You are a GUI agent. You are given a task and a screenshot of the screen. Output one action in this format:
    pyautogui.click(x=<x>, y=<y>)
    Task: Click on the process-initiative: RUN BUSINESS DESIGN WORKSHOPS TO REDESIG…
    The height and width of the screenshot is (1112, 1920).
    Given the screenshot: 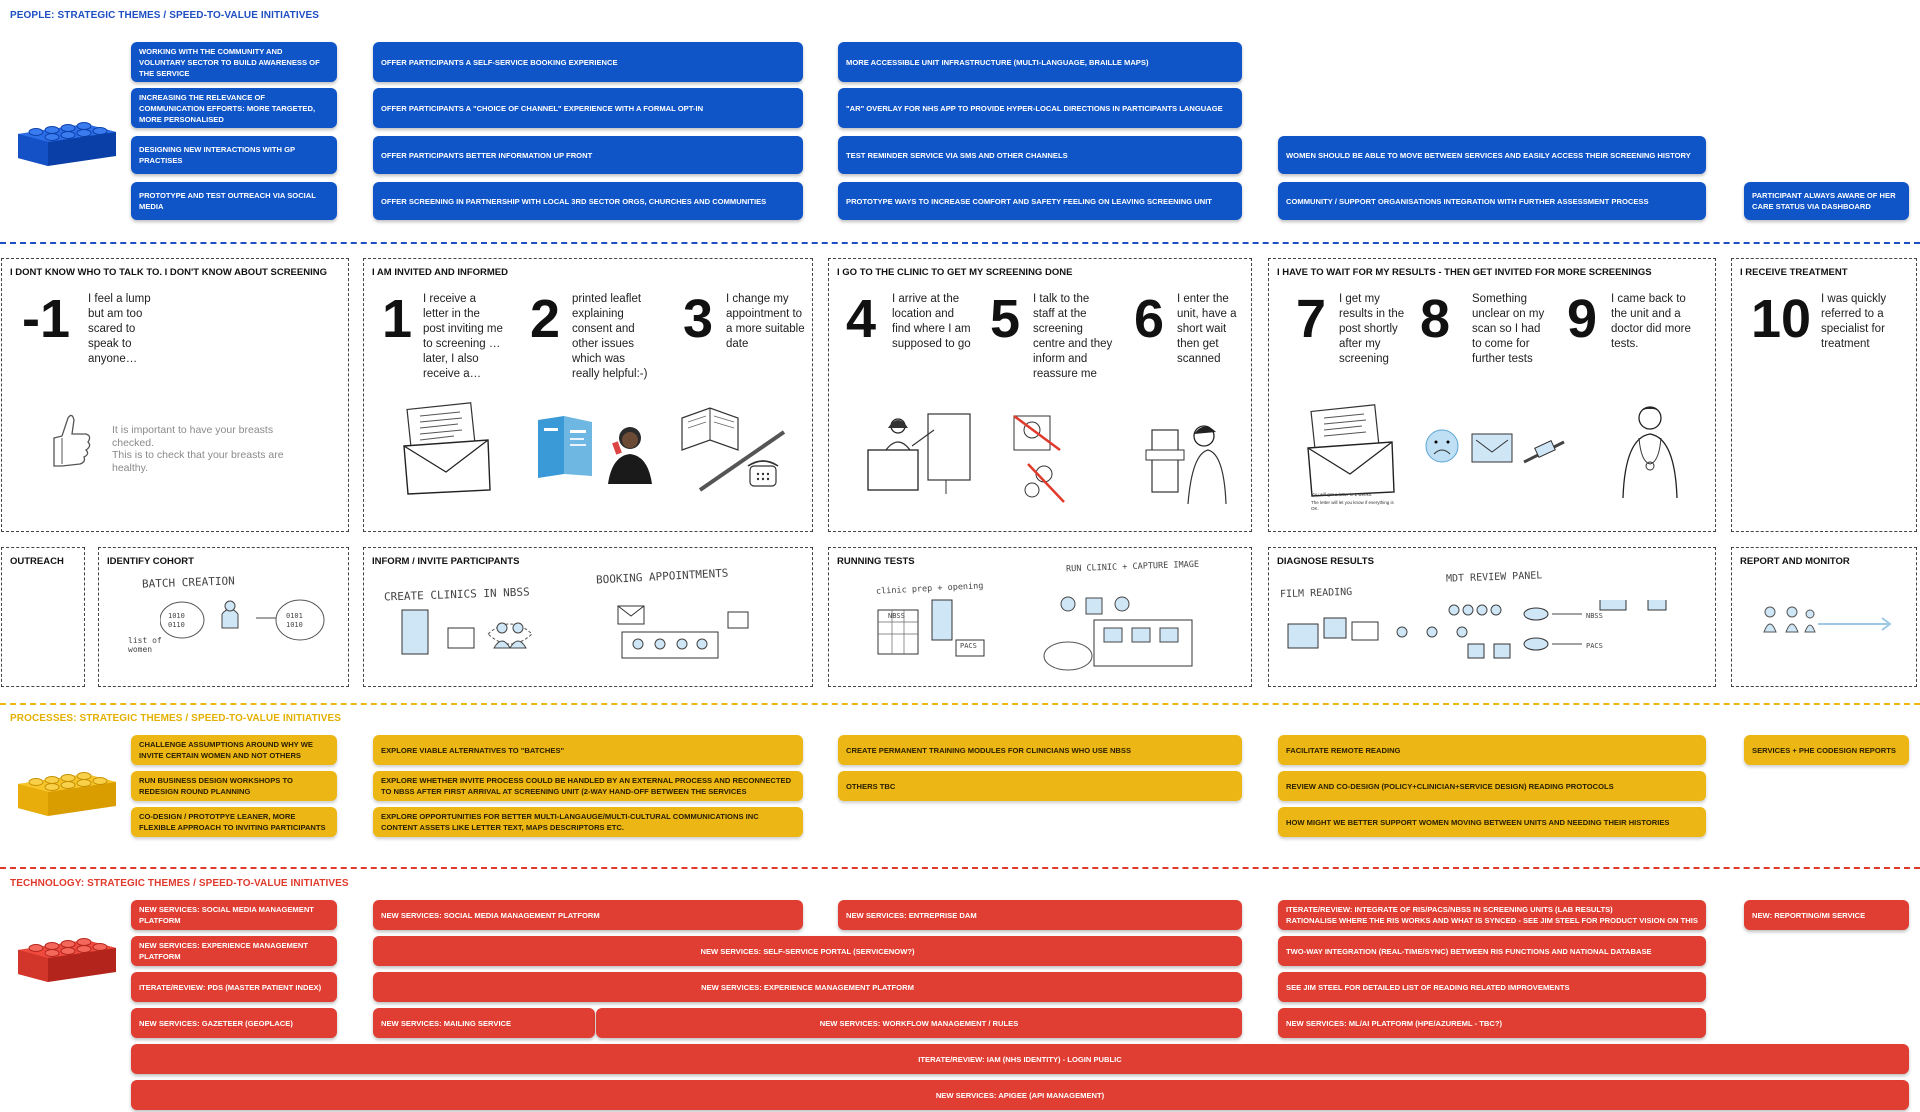 What is the action you would take?
    pyautogui.click(x=234, y=786)
    